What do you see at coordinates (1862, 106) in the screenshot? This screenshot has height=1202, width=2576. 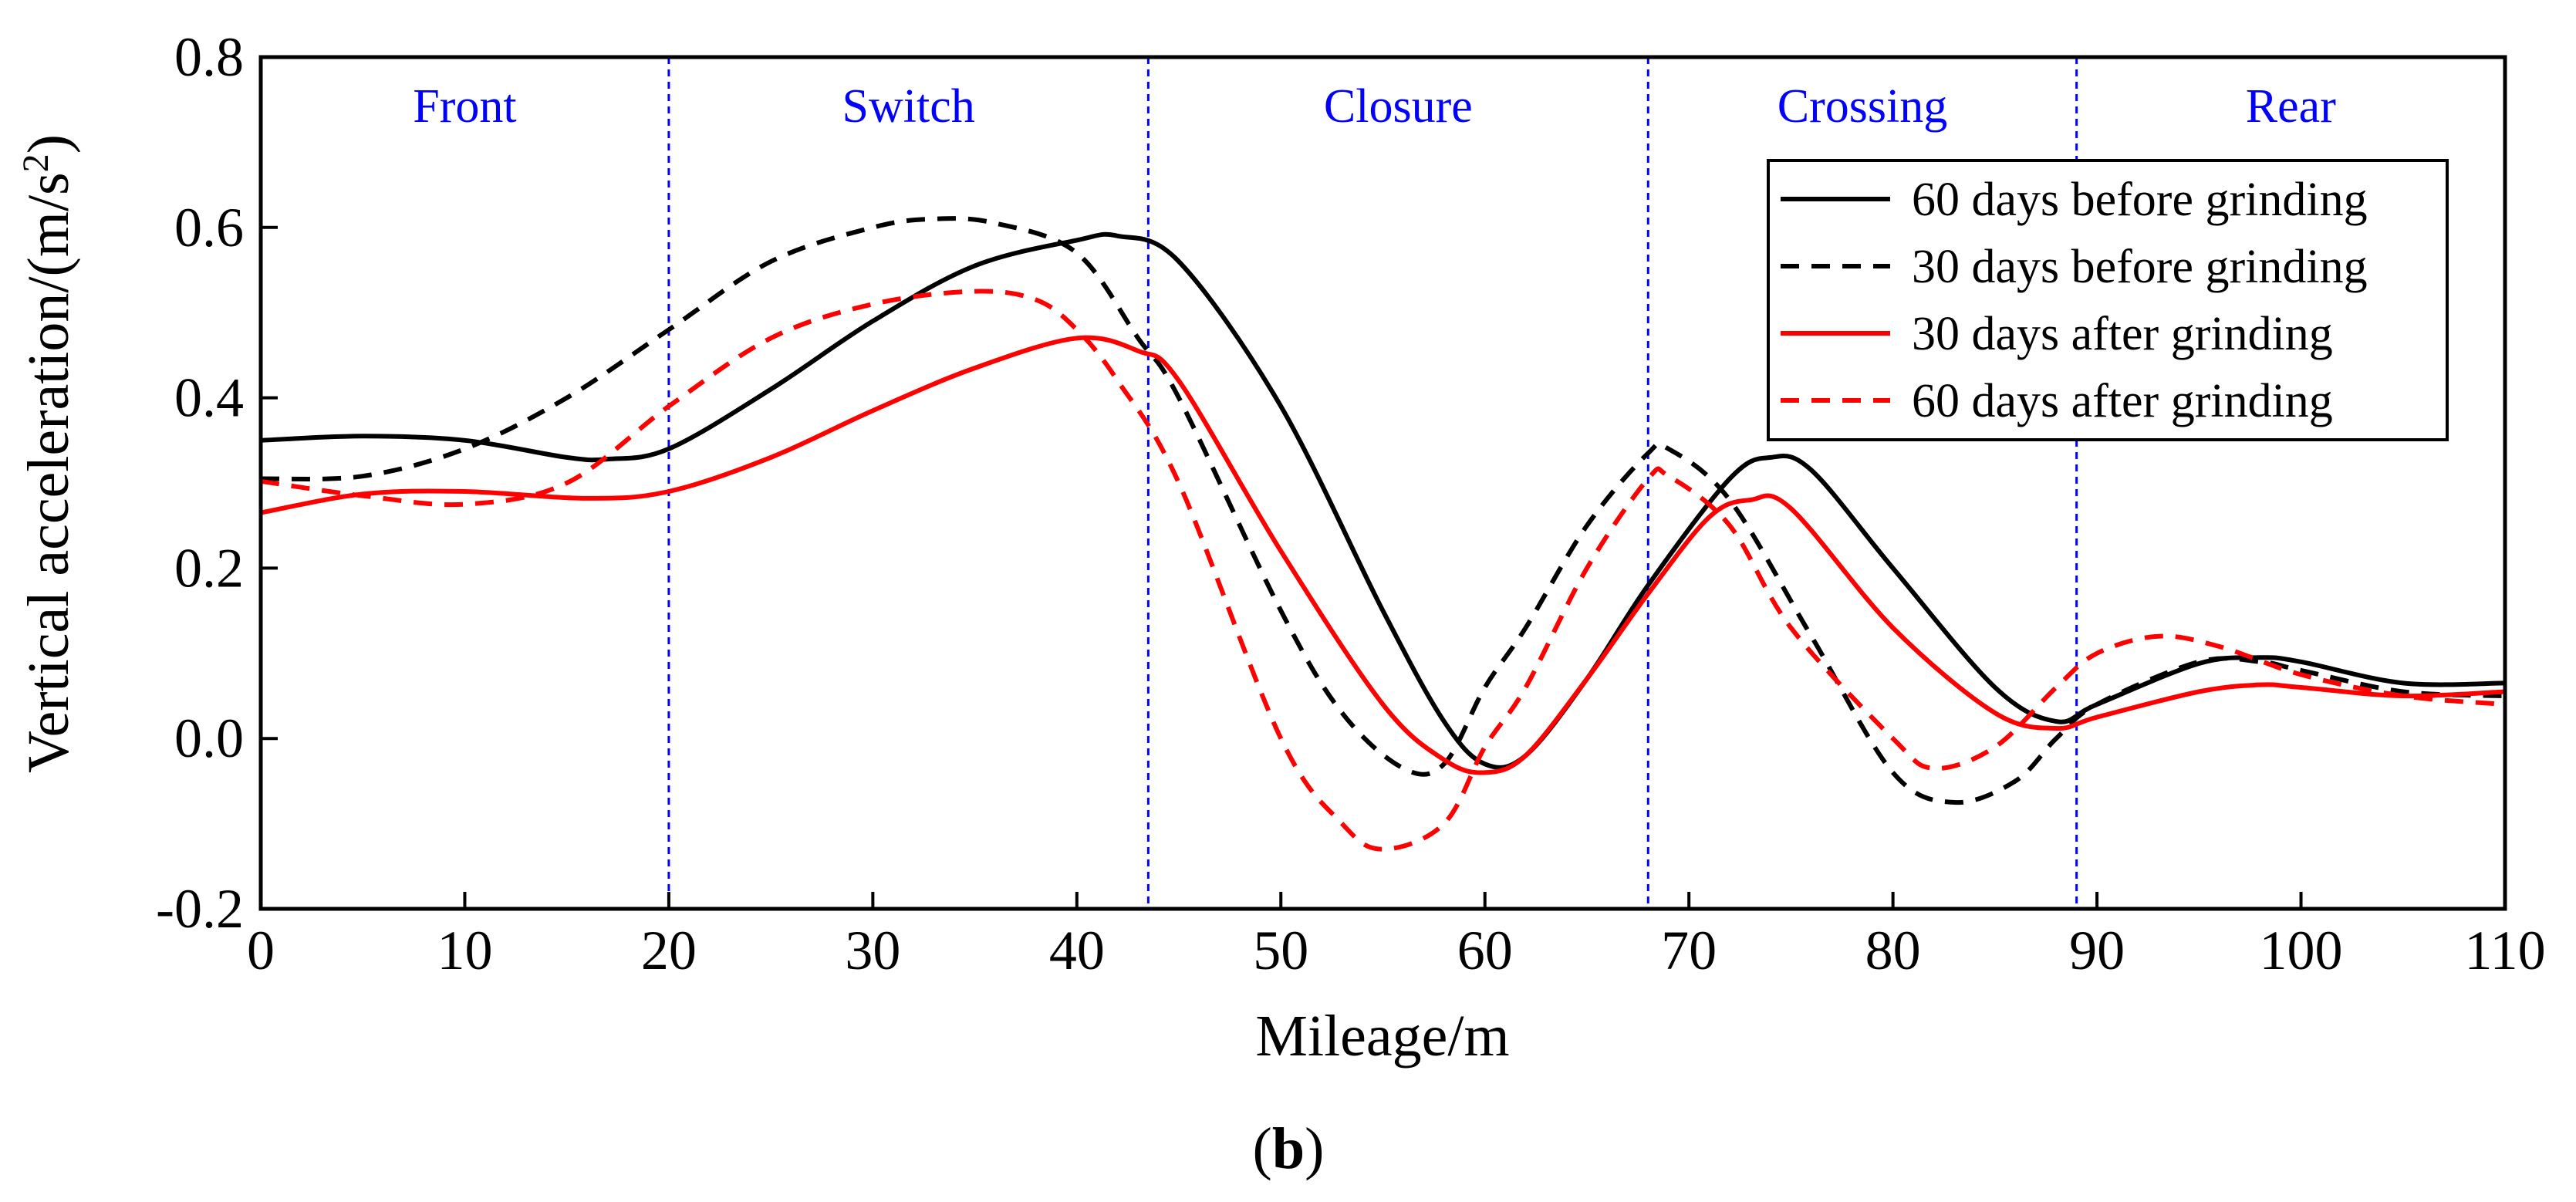 I see `region-label-crossing: Crossing` at bounding box center [1862, 106].